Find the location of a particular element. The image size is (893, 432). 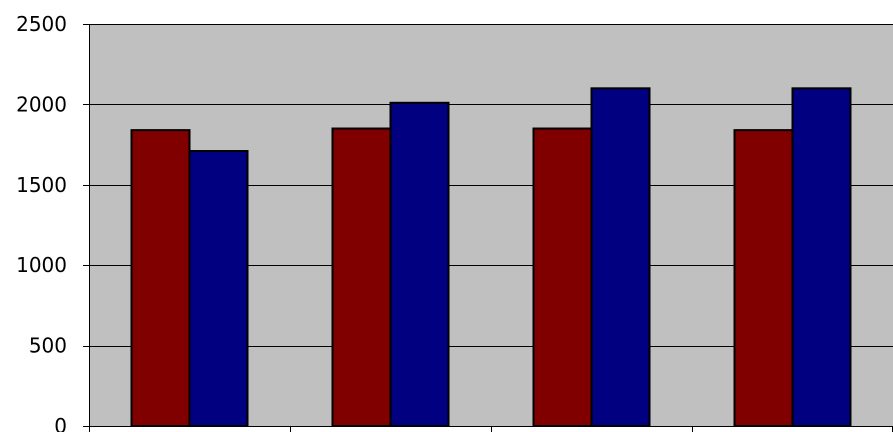

y-tick-label: 500 is located at coordinates (48, 346).